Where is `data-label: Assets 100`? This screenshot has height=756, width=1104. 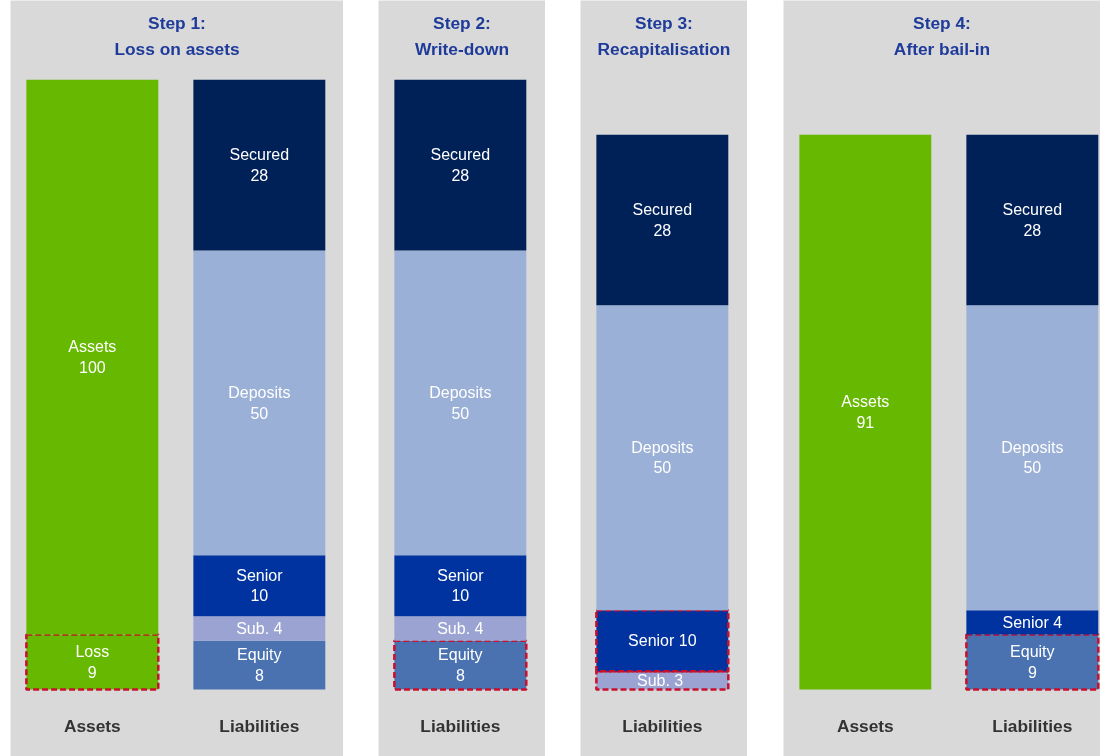
data-label: Assets 100 is located at coordinates (92, 357).